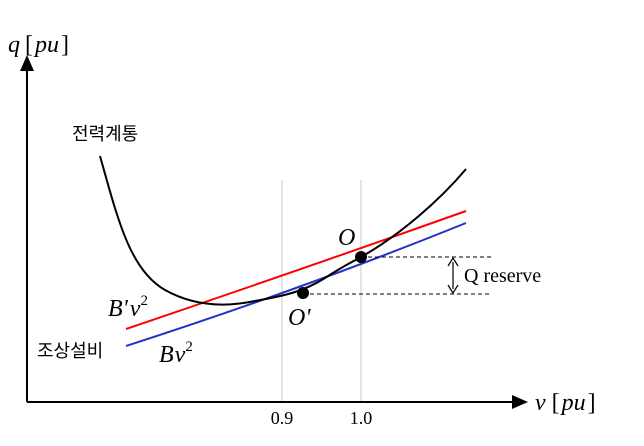  I want to click on operating-point-o-prime, so click(303, 293).